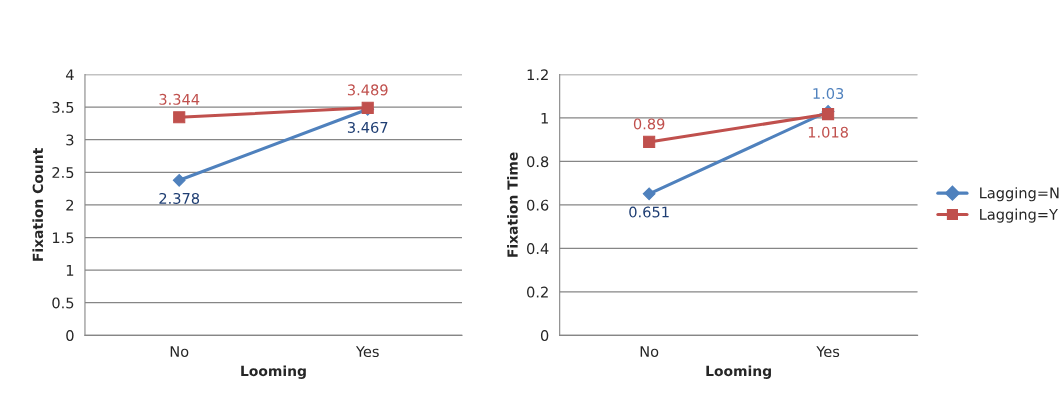 This screenshot has width=1062, height=414. What do you see at coordinates (69, 75) in the screenshot?
I see `y-tick-label: 4` at bounding box center [69, 75].